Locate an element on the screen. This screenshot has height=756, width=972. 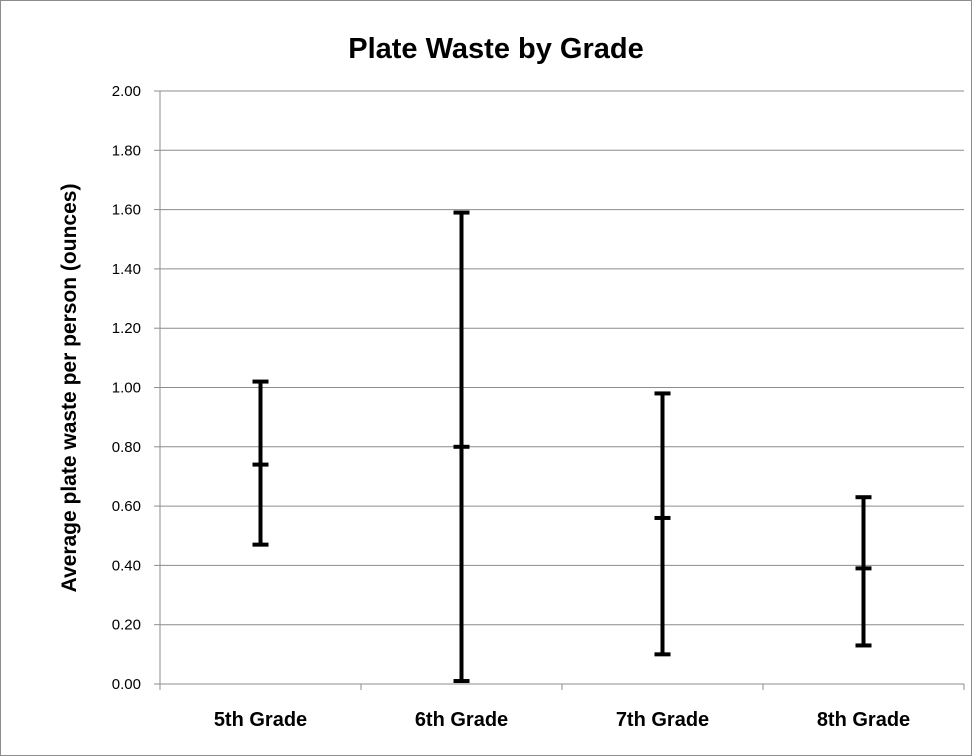
x-tick-label: 7th Grade is located at coordinates (662, 720).